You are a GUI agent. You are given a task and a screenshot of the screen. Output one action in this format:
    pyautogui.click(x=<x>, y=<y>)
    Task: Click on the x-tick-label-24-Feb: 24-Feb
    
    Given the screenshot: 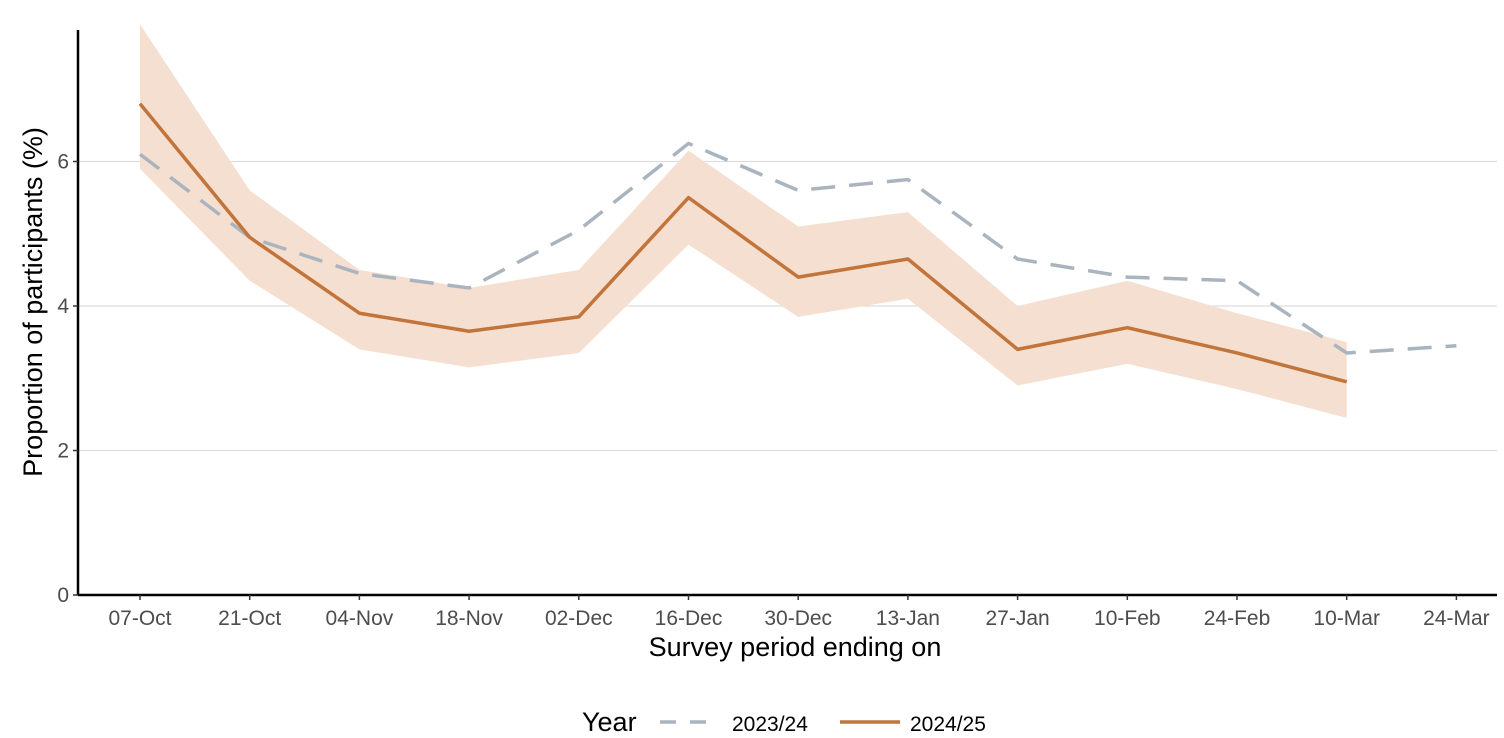 What is the action you would take?
    pyautogui.click(x=1237, y=618)
    